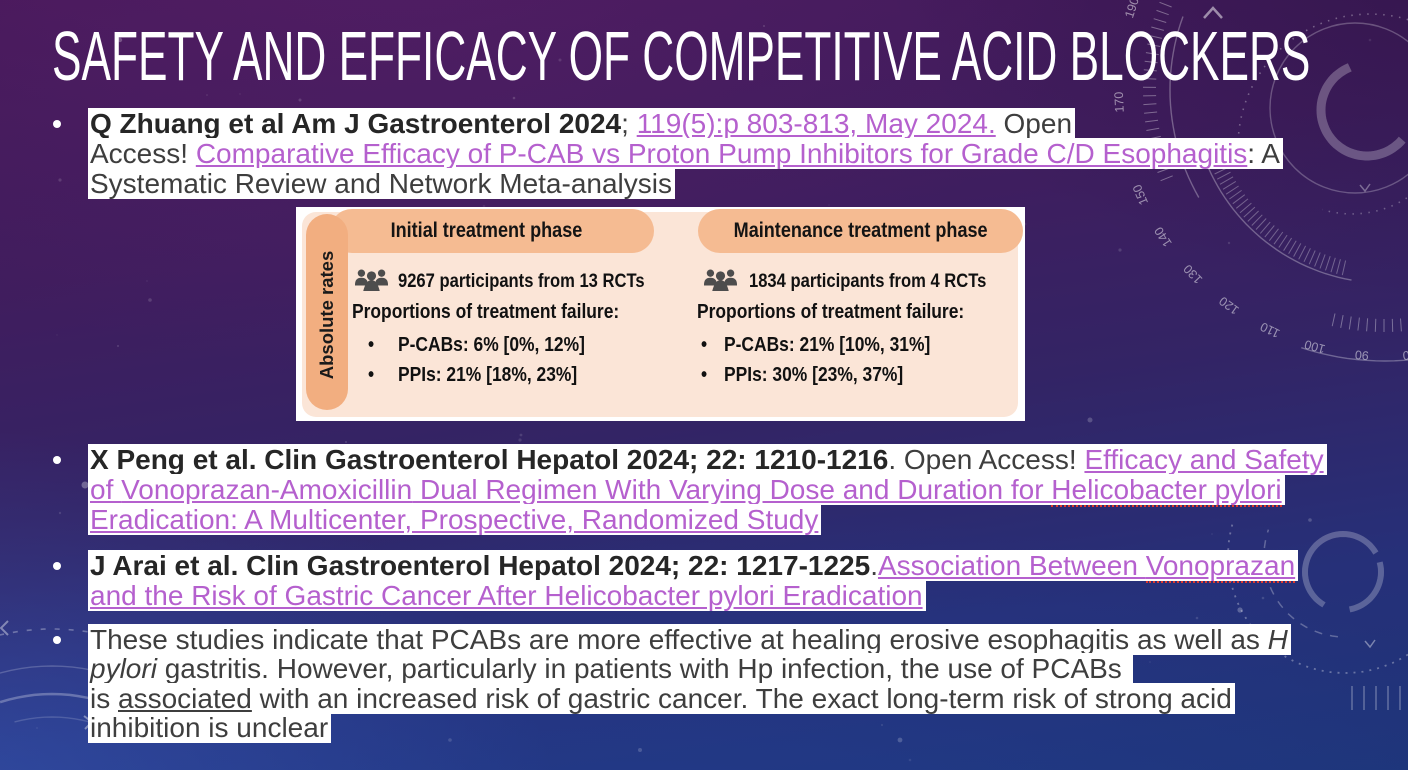  Describe the element at coordinates (1315, 346) in the screenshot. I see `svg-text: 100` at that location.